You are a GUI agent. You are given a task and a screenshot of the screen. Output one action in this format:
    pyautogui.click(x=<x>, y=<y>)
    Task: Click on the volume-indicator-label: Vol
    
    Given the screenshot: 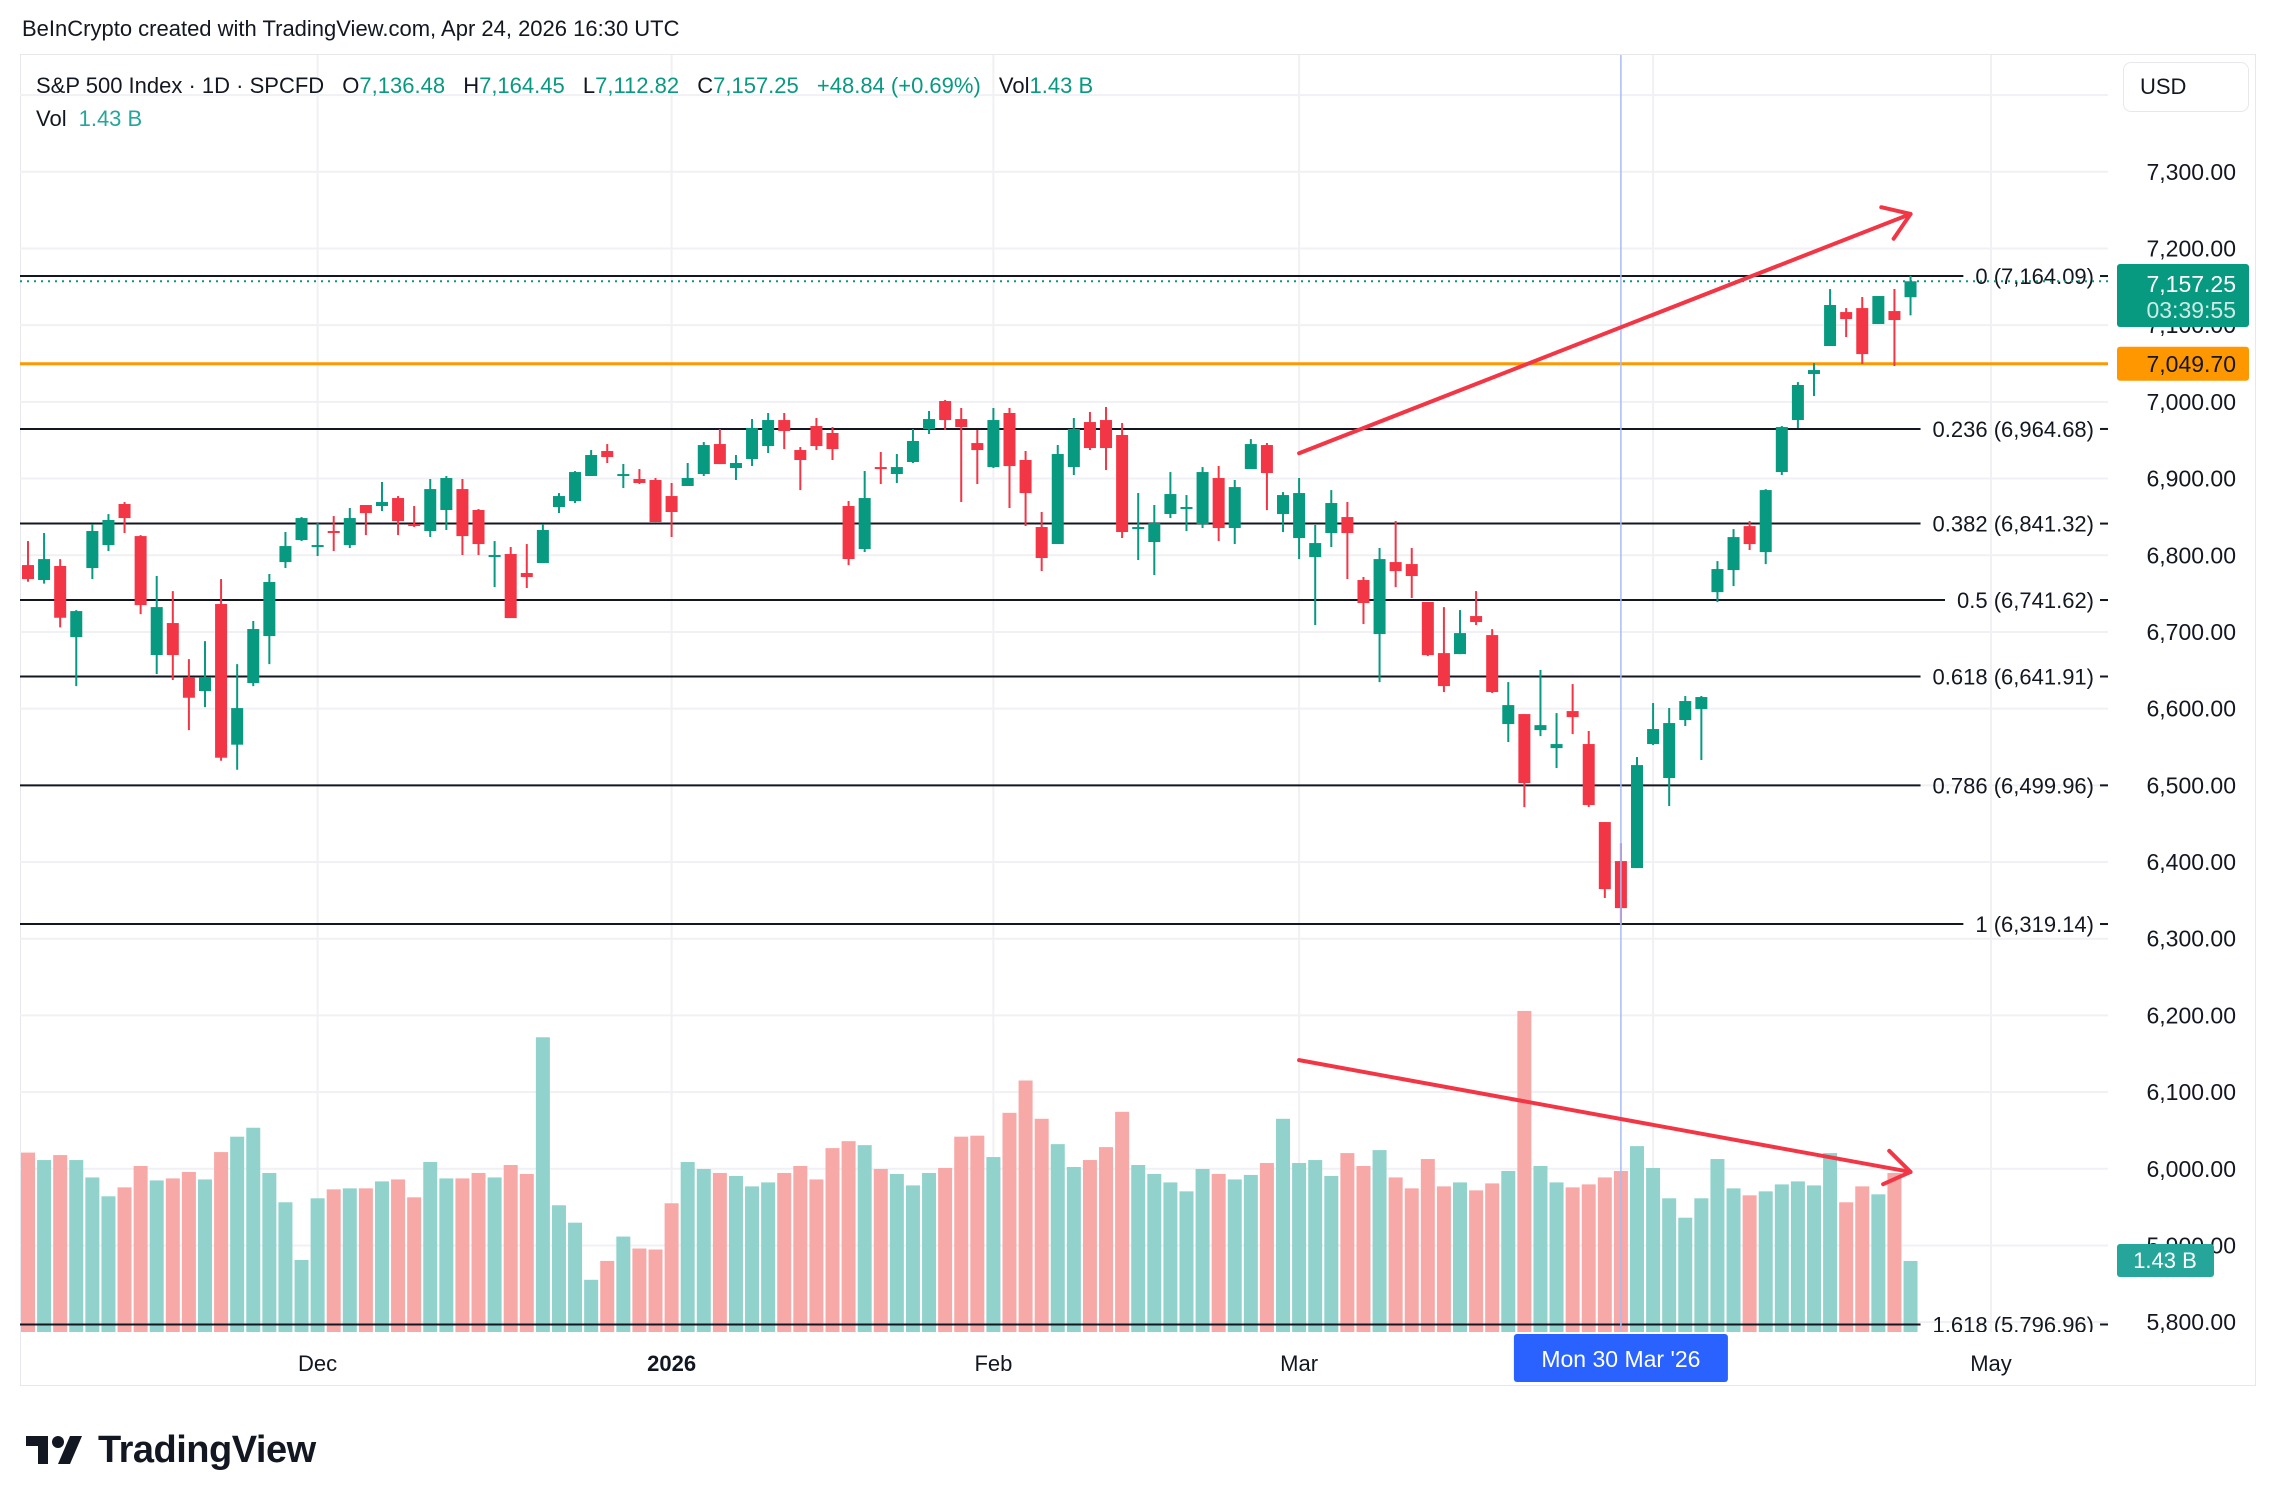 What is the action you would take?
    pyautogui.click(x=51, y=118)
    